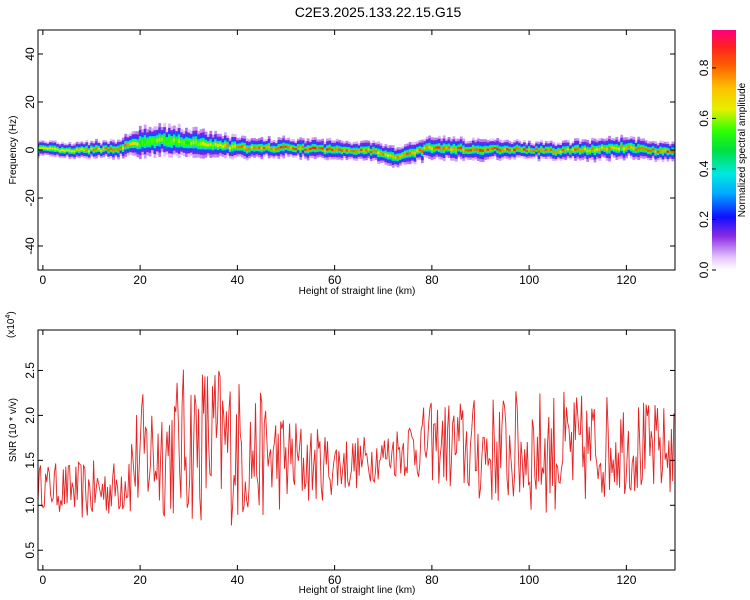 The height and width of the screenshot is (600, 750). I want to click on colorbar-tick-label: 0.0, so click(704, 269).